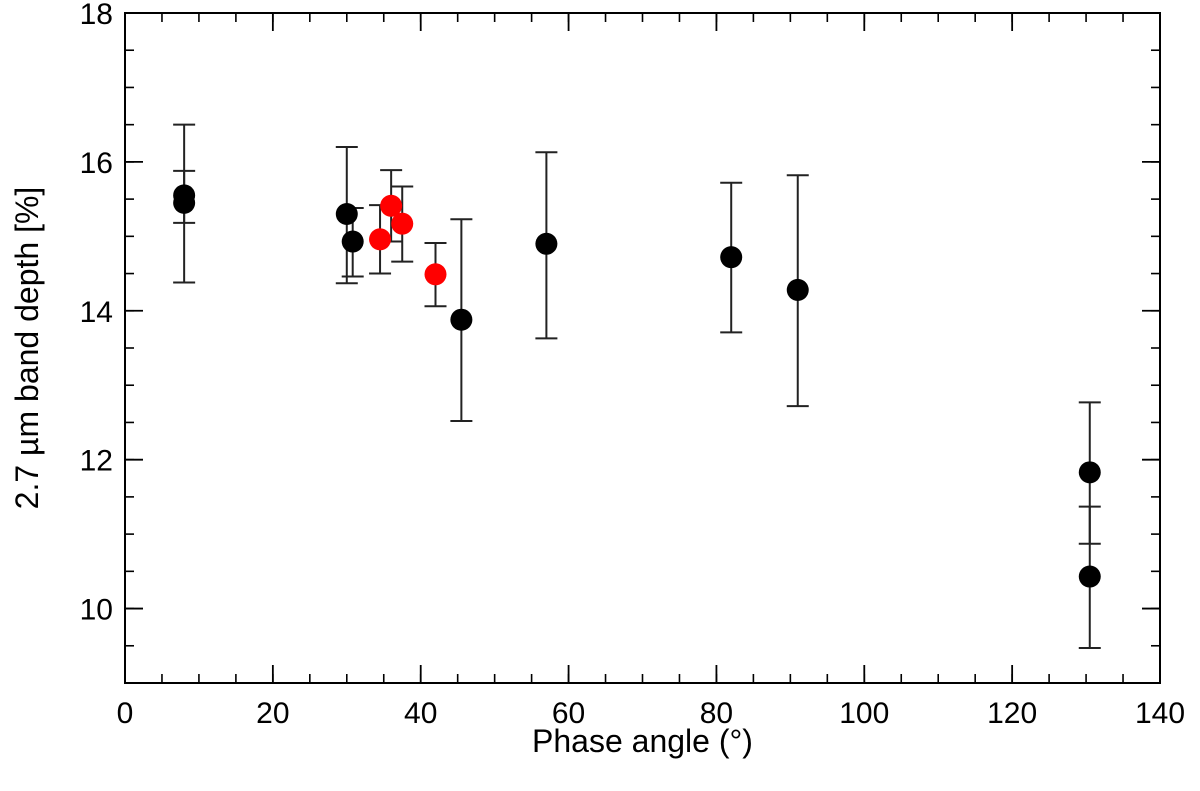  What do you see at coordinates (420, 713) in the screenshot?
I see `x-tick-label: 40` at bounding box center [420, 713].